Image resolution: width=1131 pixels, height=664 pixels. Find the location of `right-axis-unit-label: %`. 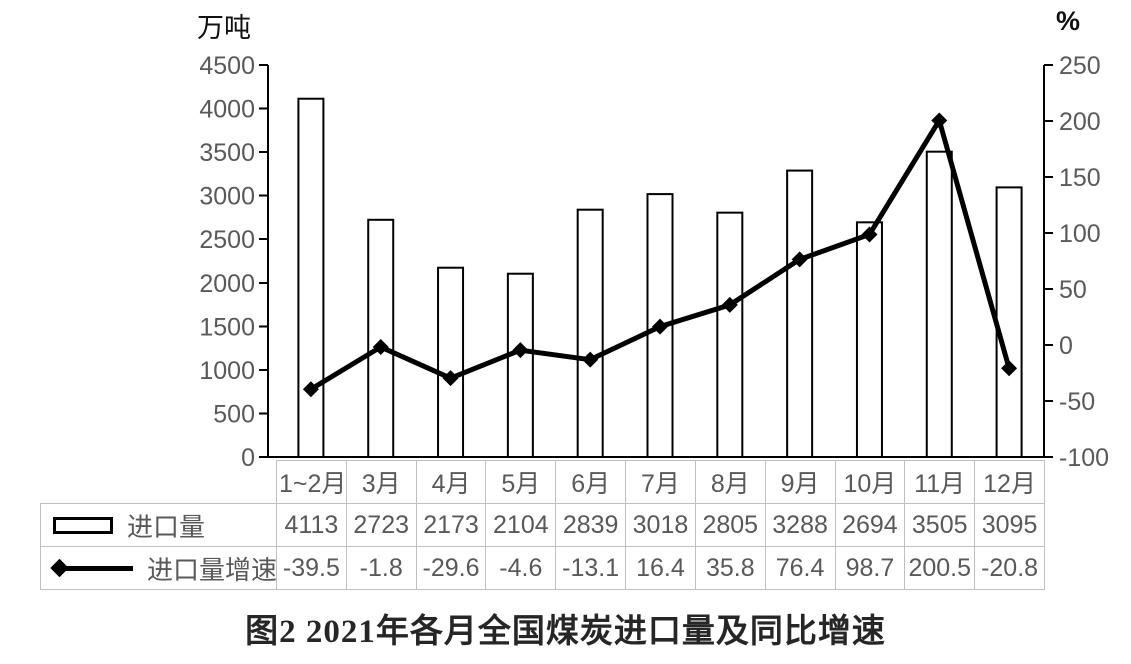

right-axis-unit-label: % is located at coordinates (1068, 21).